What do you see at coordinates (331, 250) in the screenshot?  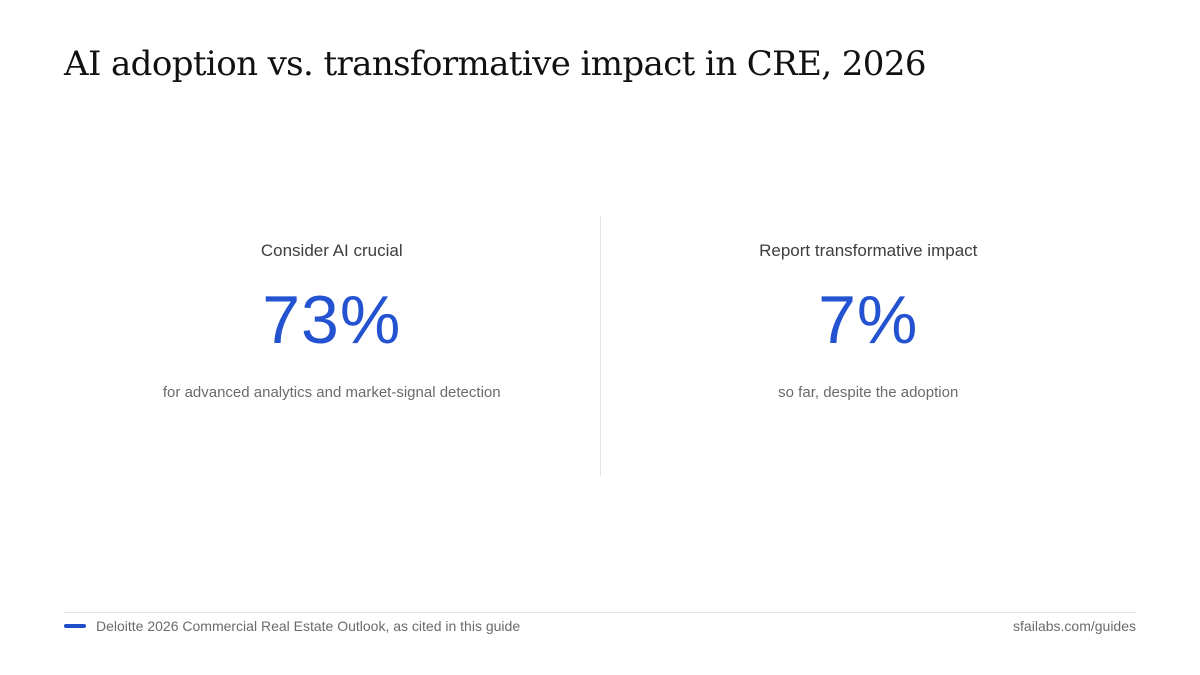 I see `stat-label: Consider AI crucial` at bounding box center [331, 250].